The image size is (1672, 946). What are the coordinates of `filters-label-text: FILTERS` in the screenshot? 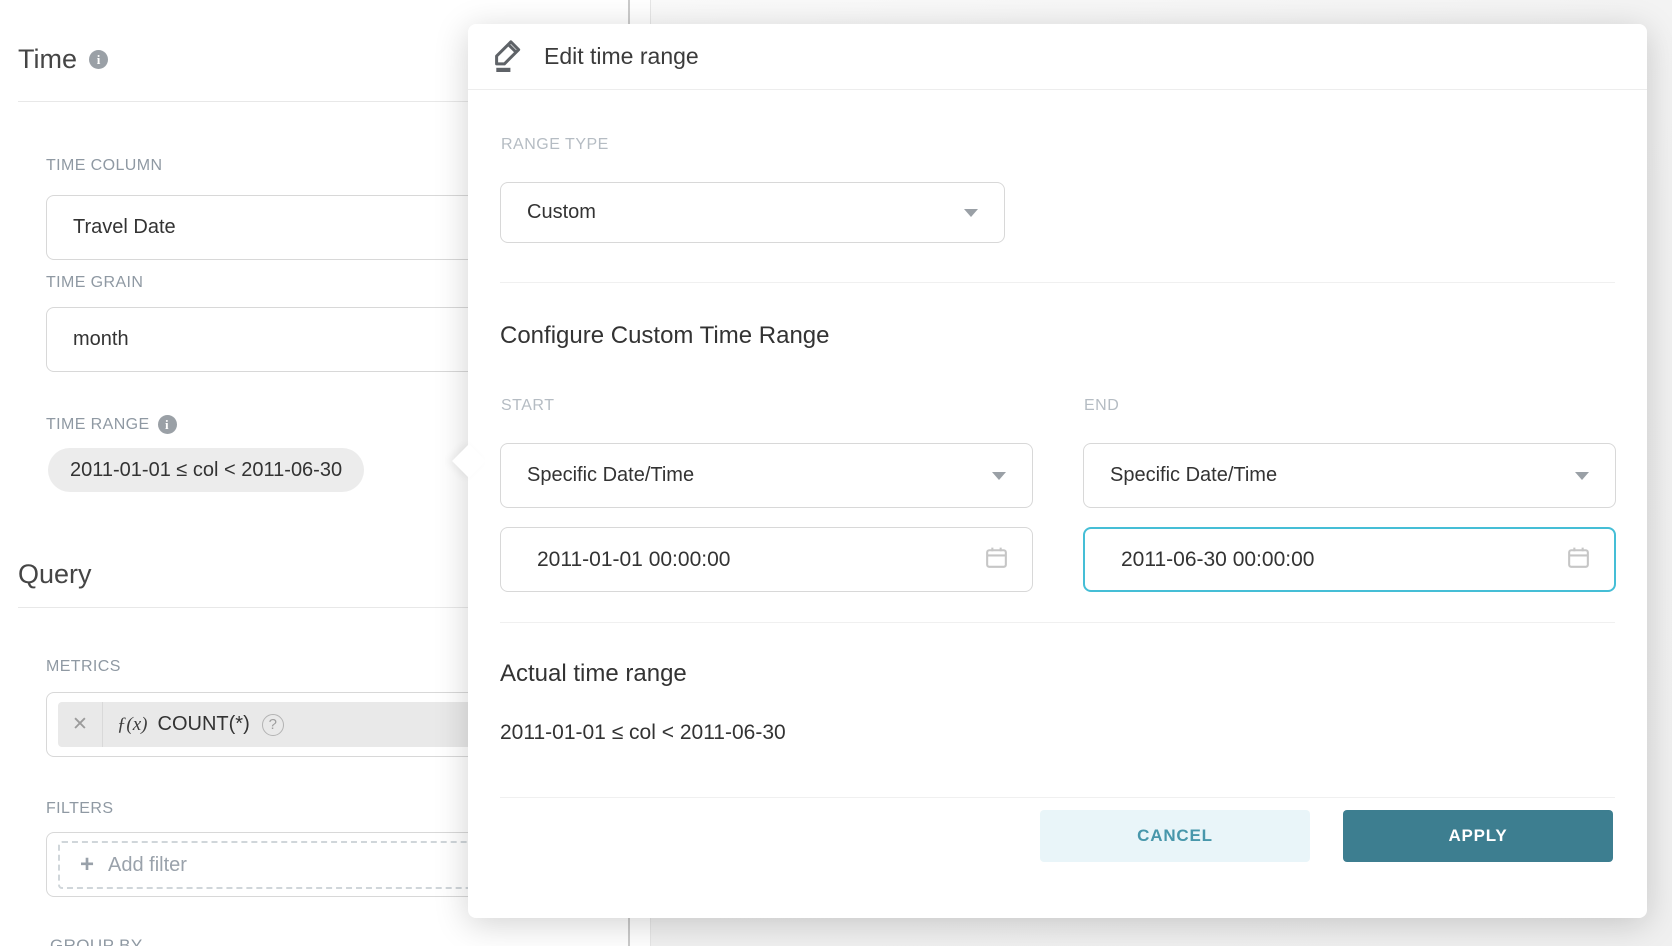 It's located at (80, 808).